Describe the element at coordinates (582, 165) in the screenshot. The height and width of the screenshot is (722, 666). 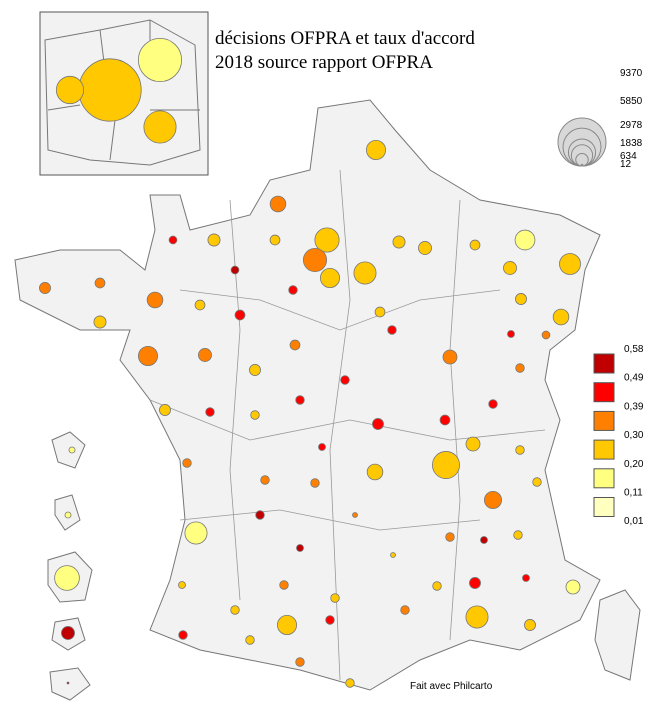
I see `size-legend-circle` at that location.